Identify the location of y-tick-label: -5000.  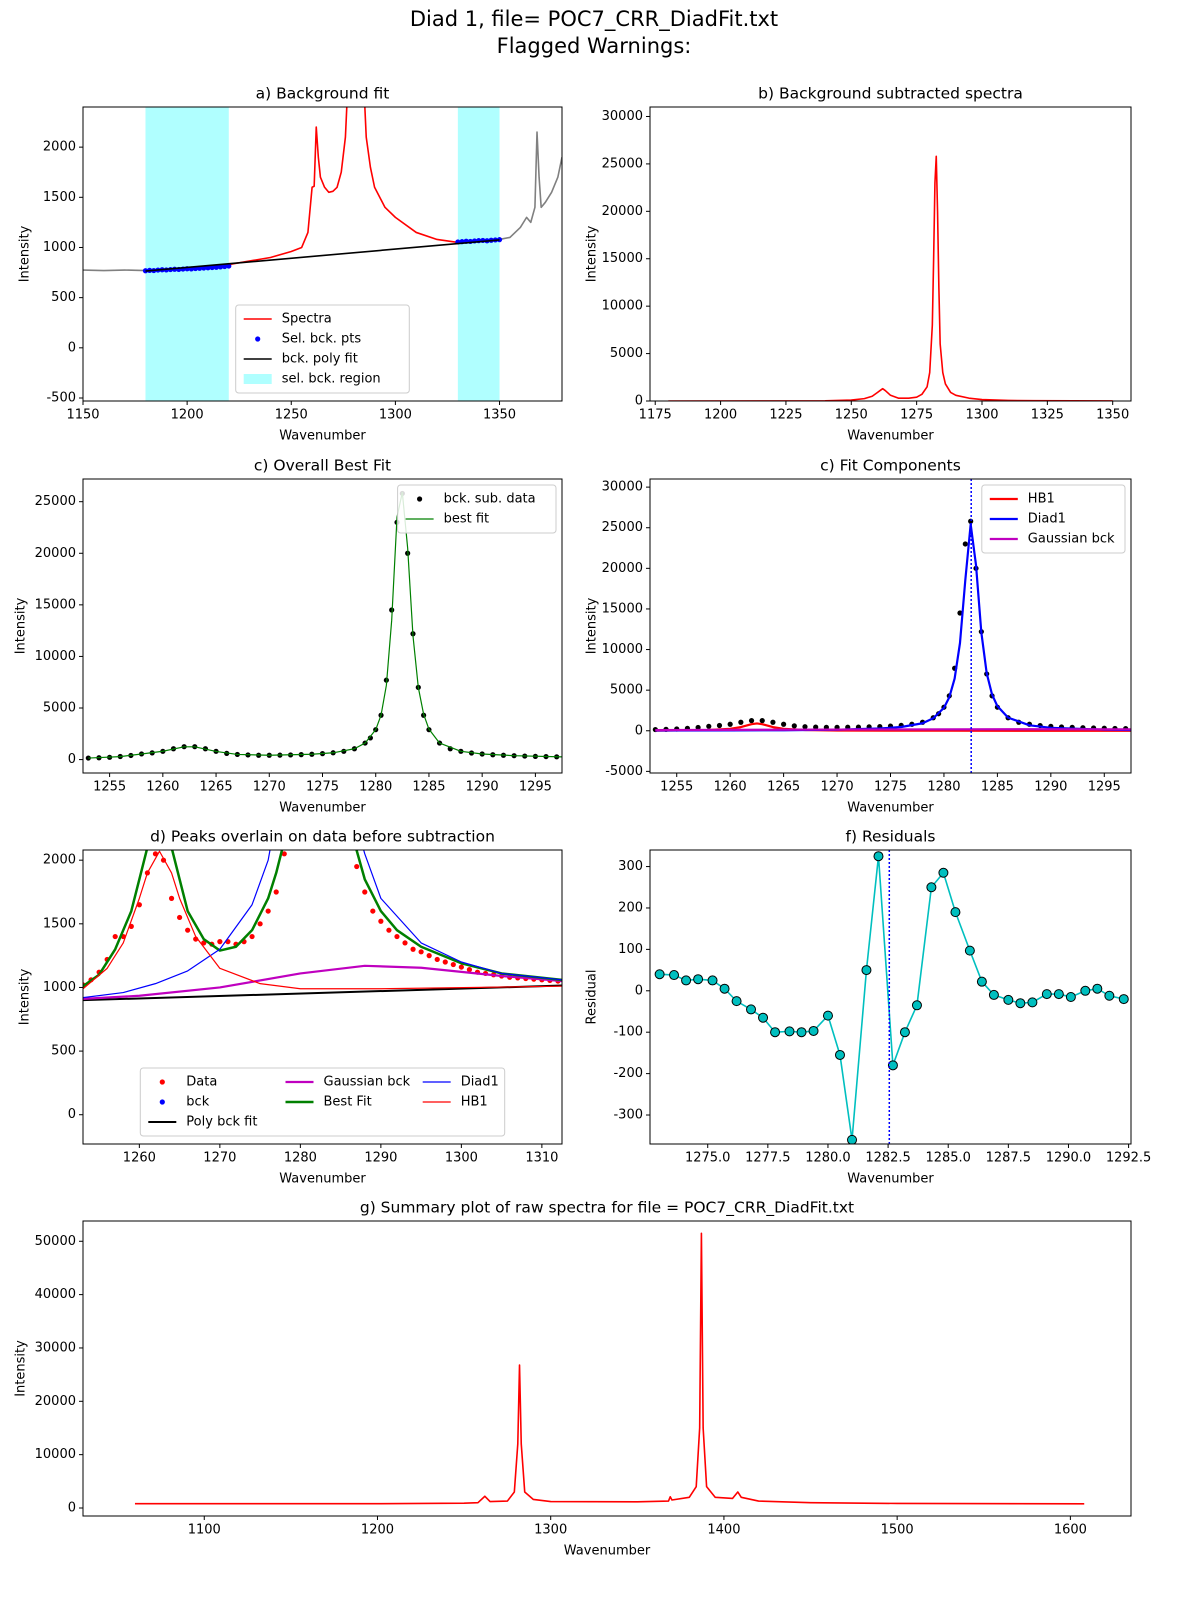
(624, 771).